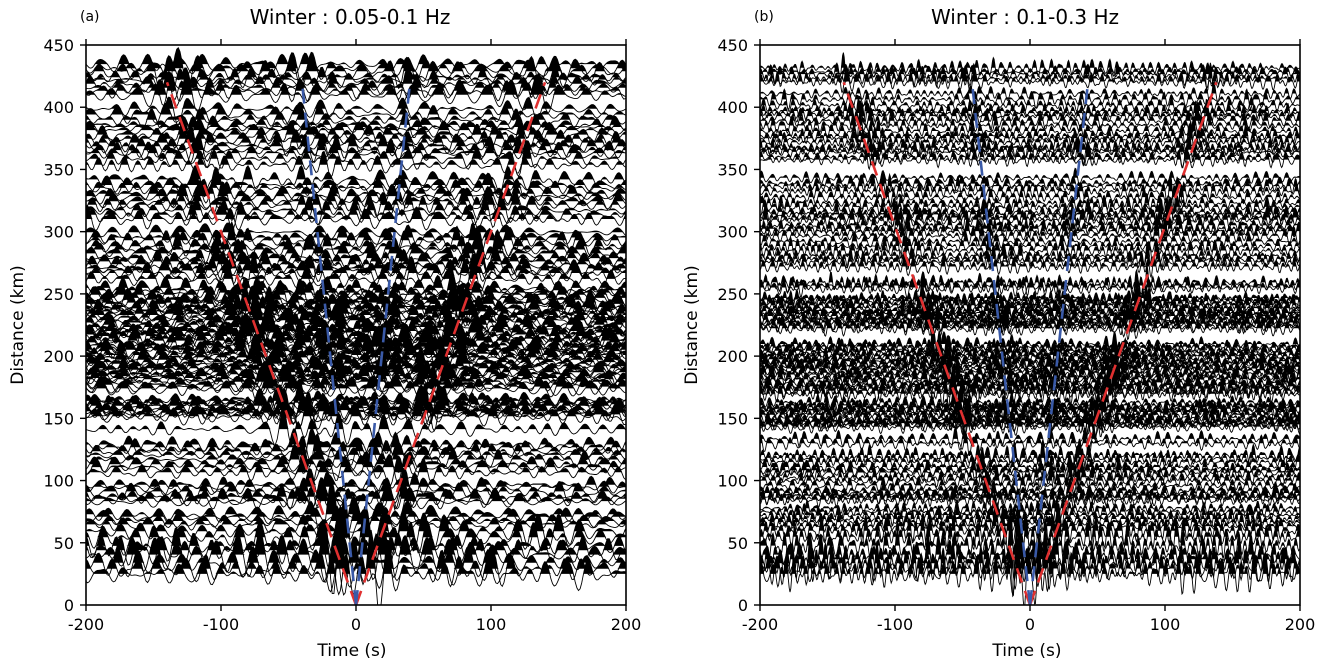  What do you see at coordinates (732, 45) in the screenshot?
I see `y-tick-label: 450` at bounding box center [732, 45].